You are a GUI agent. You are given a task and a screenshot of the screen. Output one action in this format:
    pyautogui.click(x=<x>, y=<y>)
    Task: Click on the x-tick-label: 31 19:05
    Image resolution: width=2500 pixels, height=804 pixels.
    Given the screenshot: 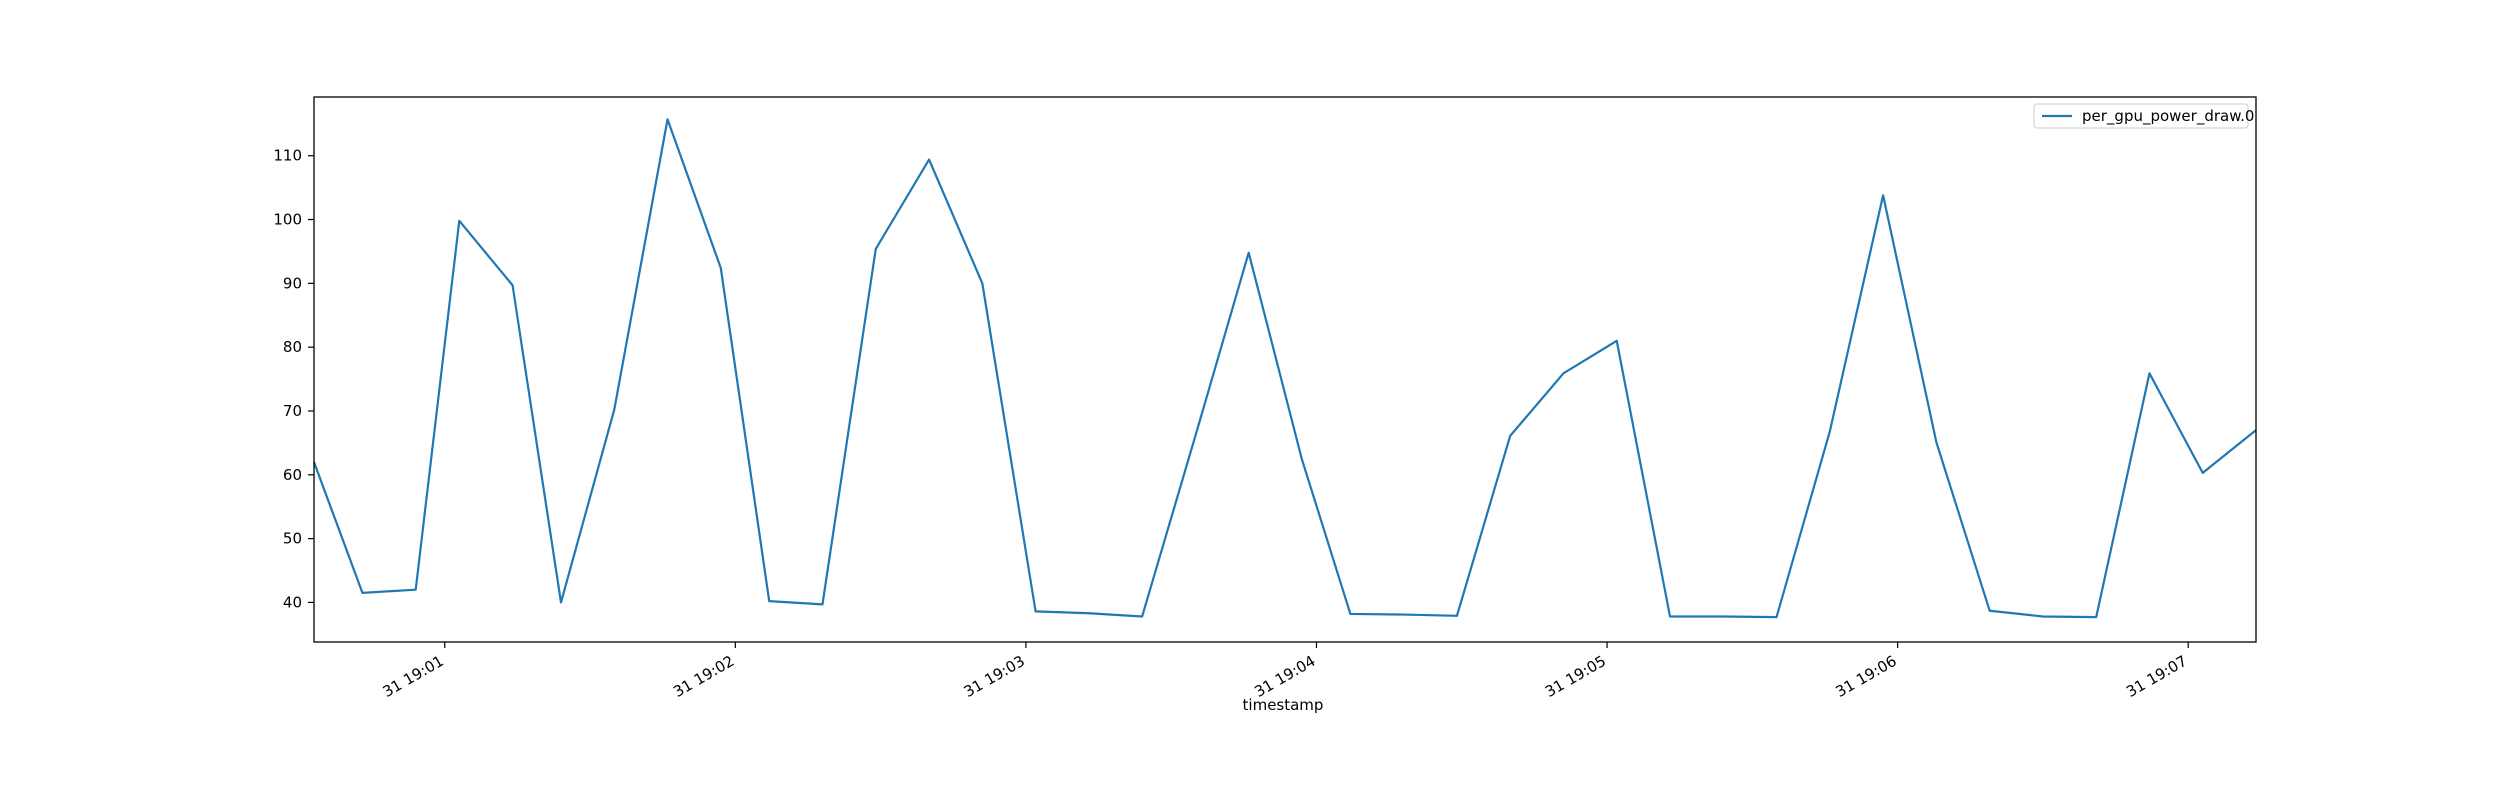 What is the action you would take?
    pyautogui.click(x=1575, y=676)
    